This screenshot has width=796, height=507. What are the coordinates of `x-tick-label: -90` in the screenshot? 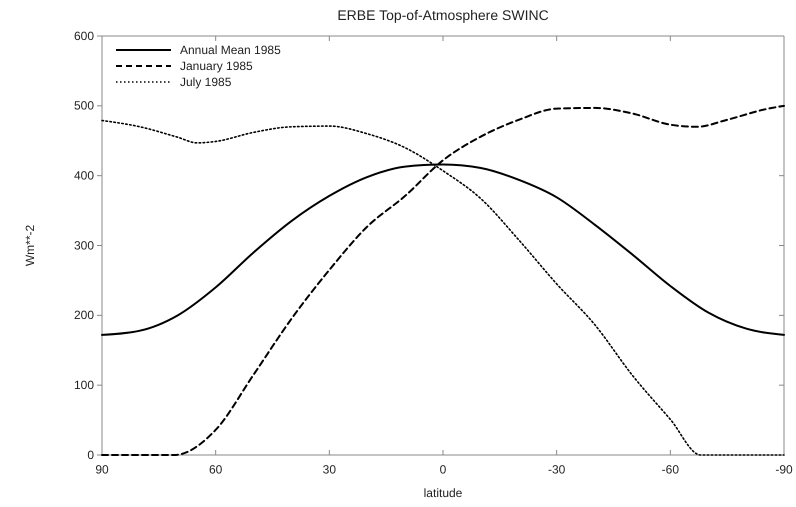 It's located at (784, 469).